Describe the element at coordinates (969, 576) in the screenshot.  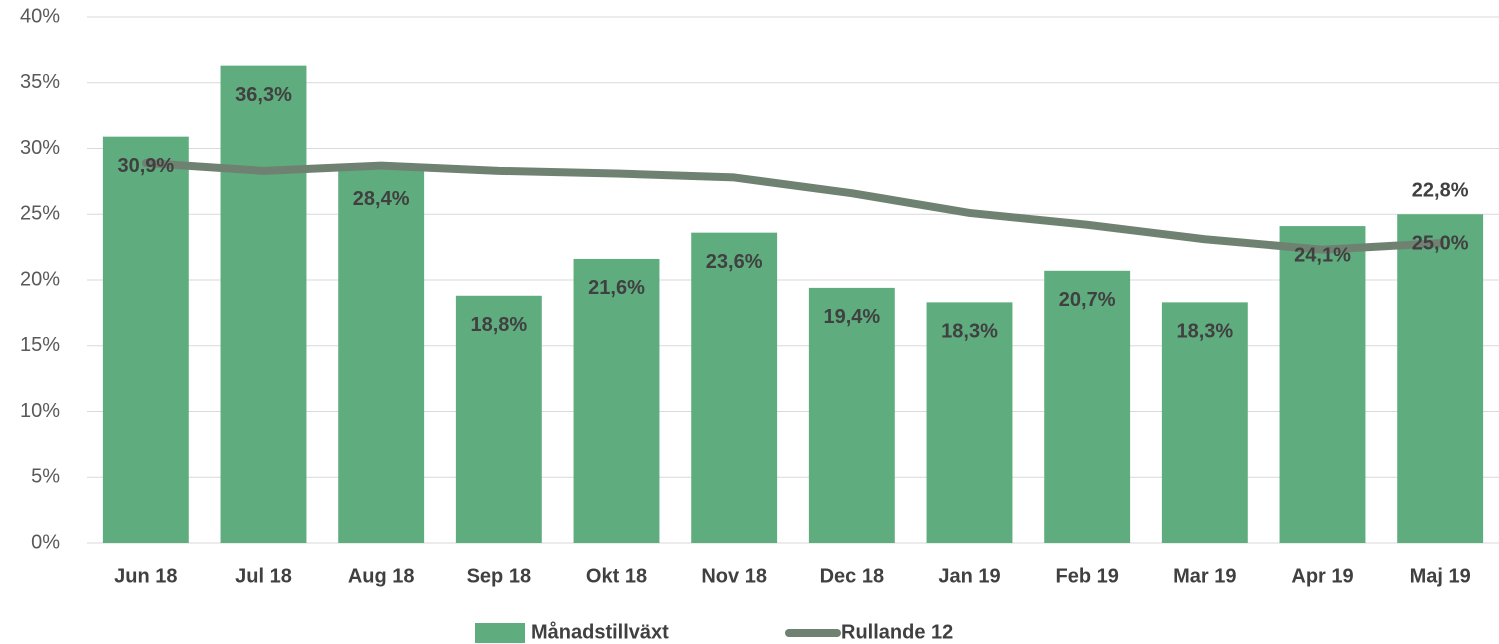
I see `x-tick-label: Jan 19` at that location.